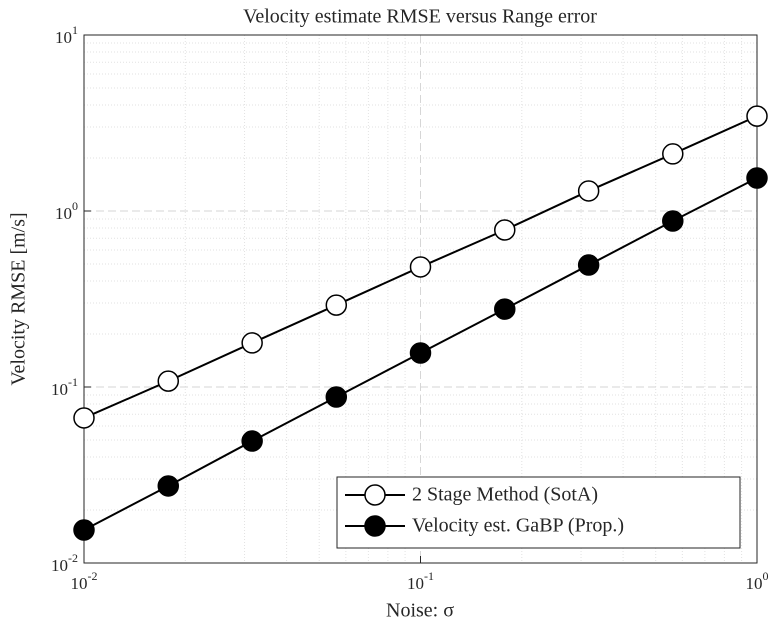 Image resolution: width=772 pixels, height=626 pixels. What do you see at coordinates (93, 576) in the screenshot?
I see `x-tick-label-exponent: -2` at bounding box center [93, 576].